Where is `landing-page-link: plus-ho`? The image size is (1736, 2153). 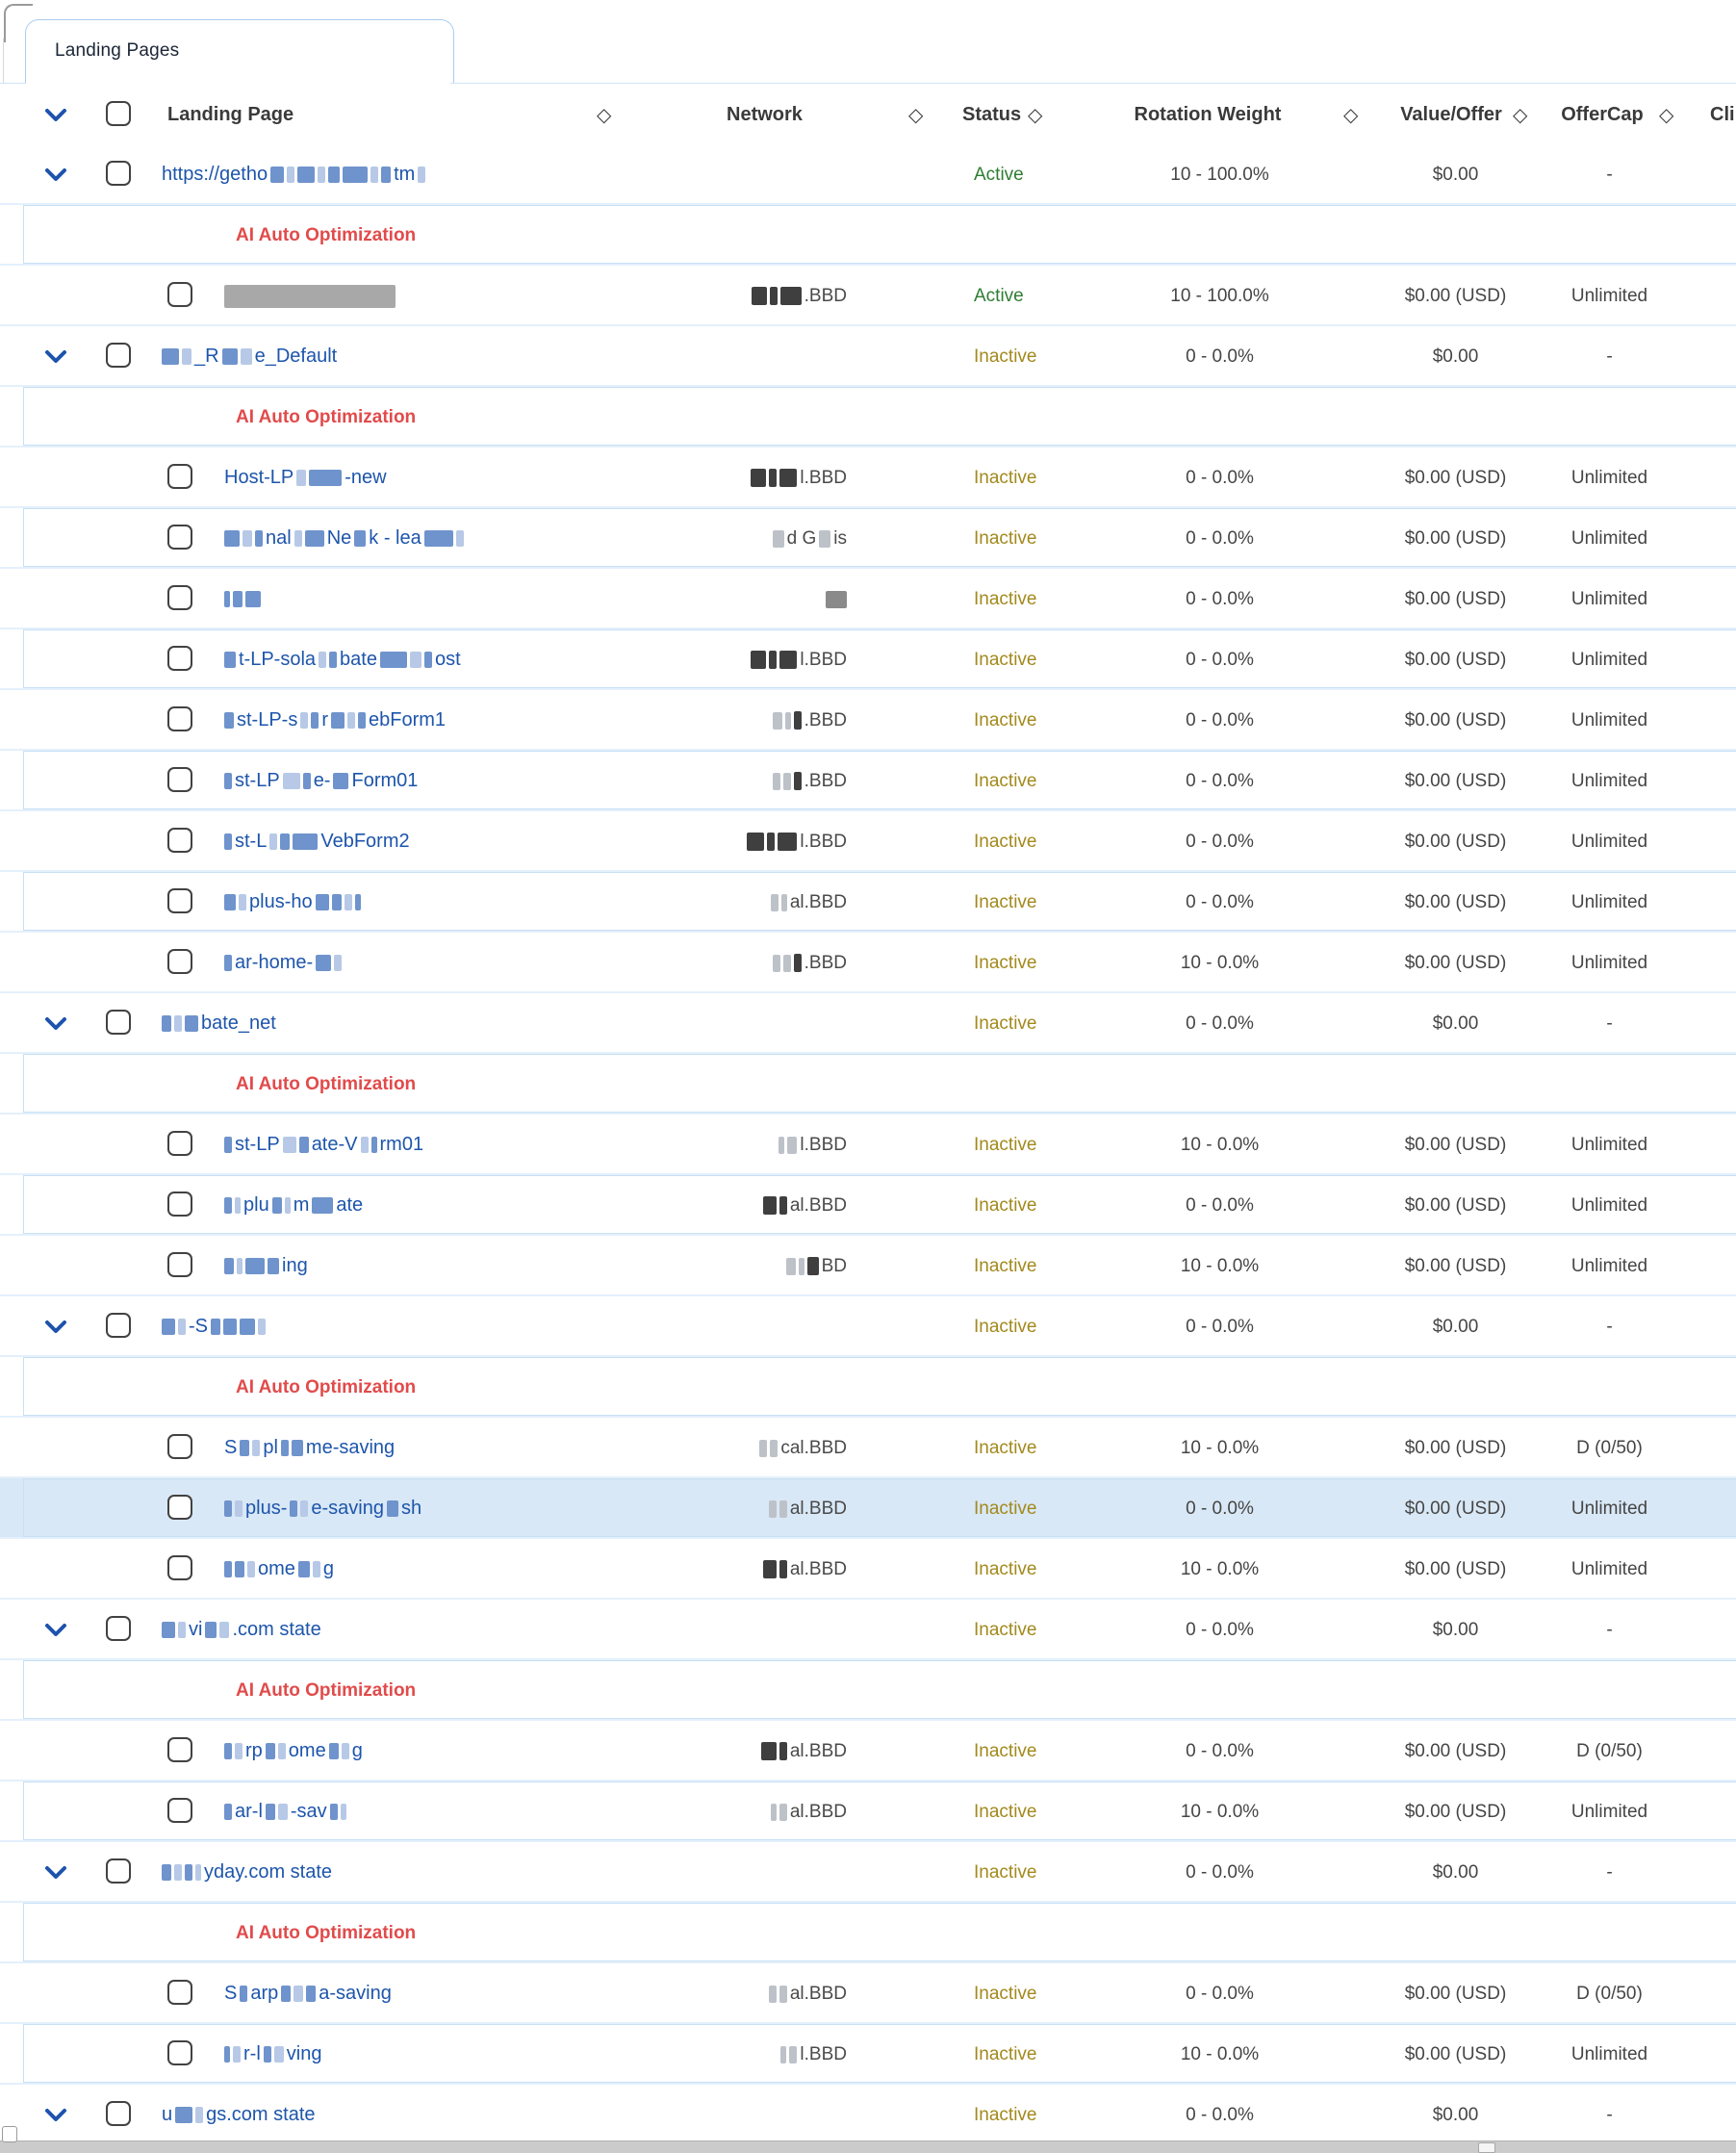 landing-page-link: plus-ho is located at coordinates (292, 903).